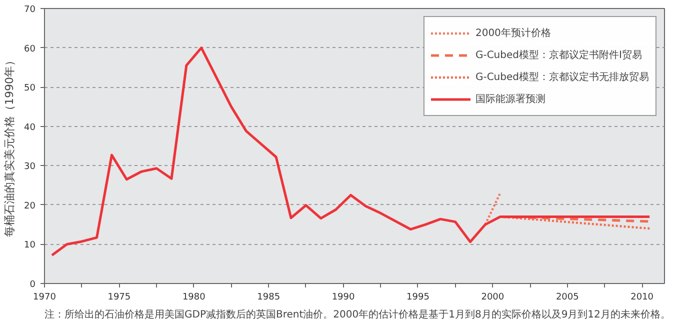  I want to click on x-tick-label: 1975, so click(119, 297).